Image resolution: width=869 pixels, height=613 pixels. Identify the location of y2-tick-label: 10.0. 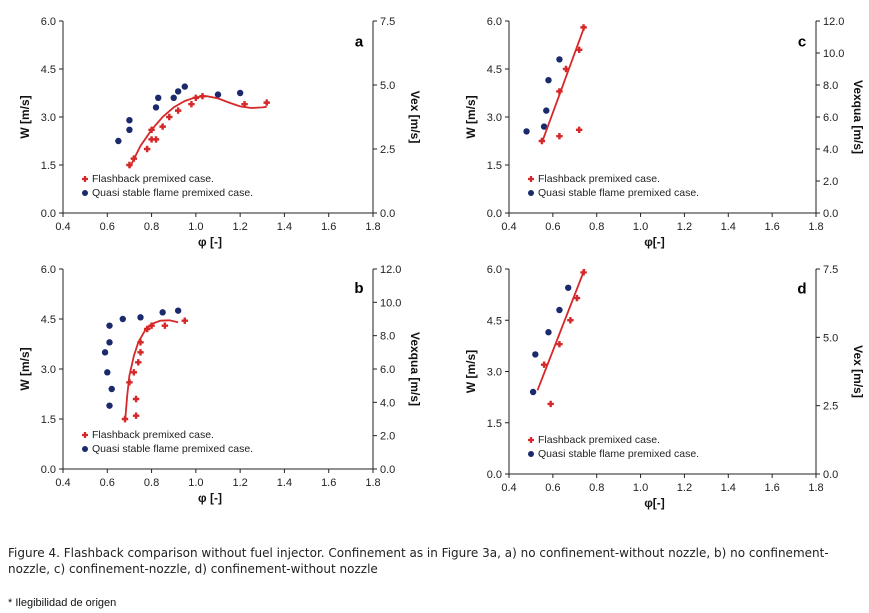
(833, 54).